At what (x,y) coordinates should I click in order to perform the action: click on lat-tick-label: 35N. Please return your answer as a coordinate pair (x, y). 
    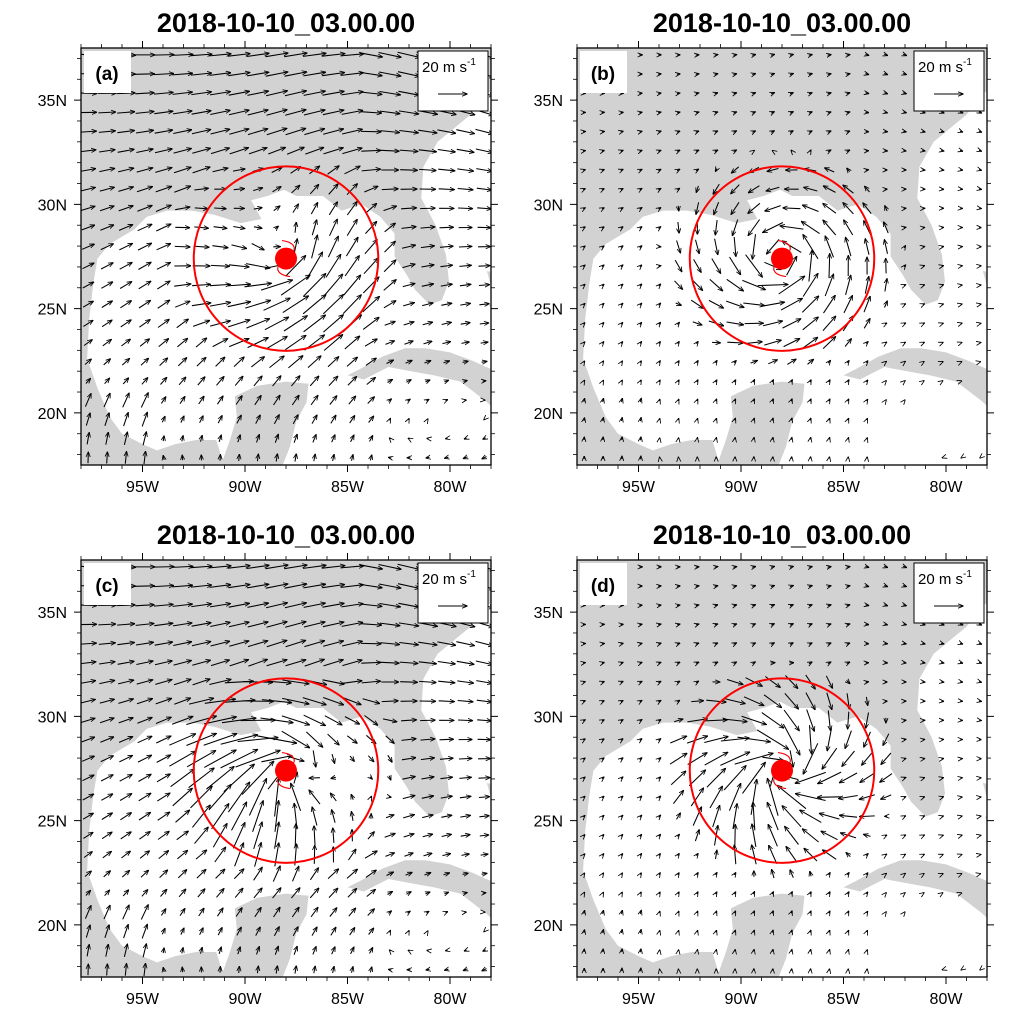
    Looking at the image, I should click on (548, 613).